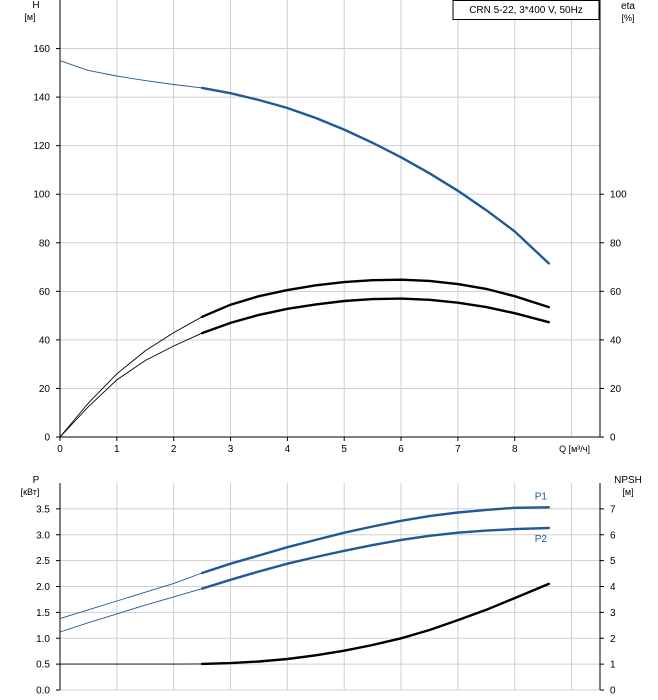 This screenshot has height=700, width=658. What do you see at coordinates (45, 389) in the screenshot?
I see `y-tick-left: 20` at bounding box center [45, 389].